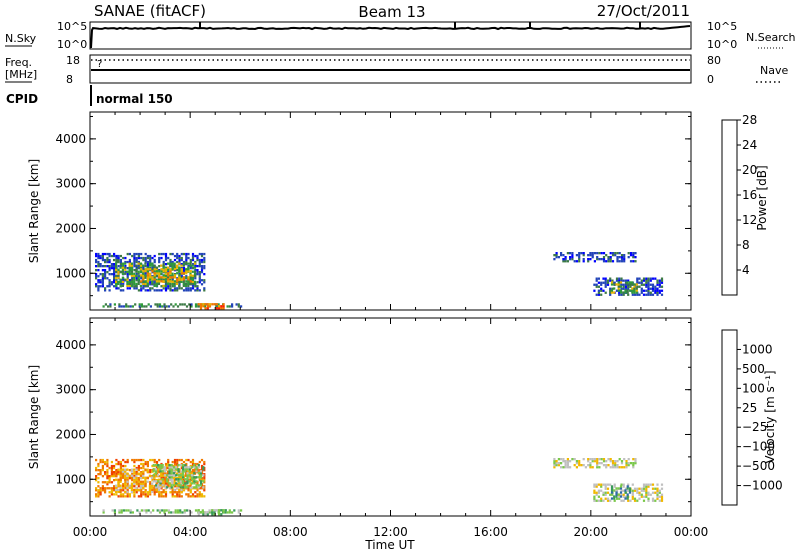  What do you see at coordinates (771, 37) in the screenshot?
I see `nsearch-label: N.Search` at bounding box center [771, 37].